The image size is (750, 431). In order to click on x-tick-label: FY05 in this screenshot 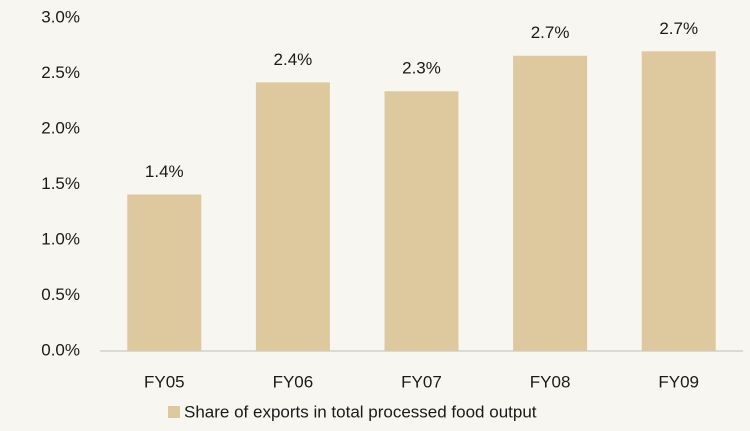, I will do `click(164, 381)`.